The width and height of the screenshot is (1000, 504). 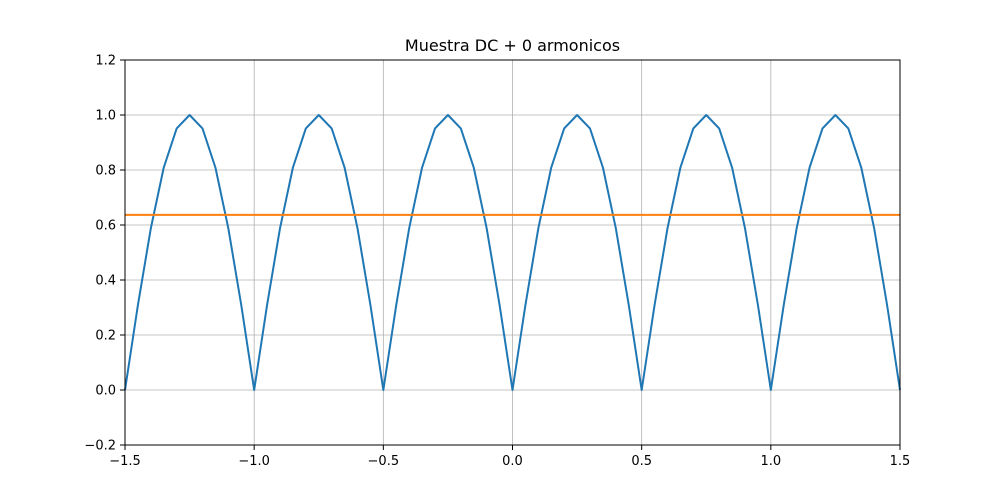 I want to click on y-tick-label: 0.0, so click(x=105, y=391).